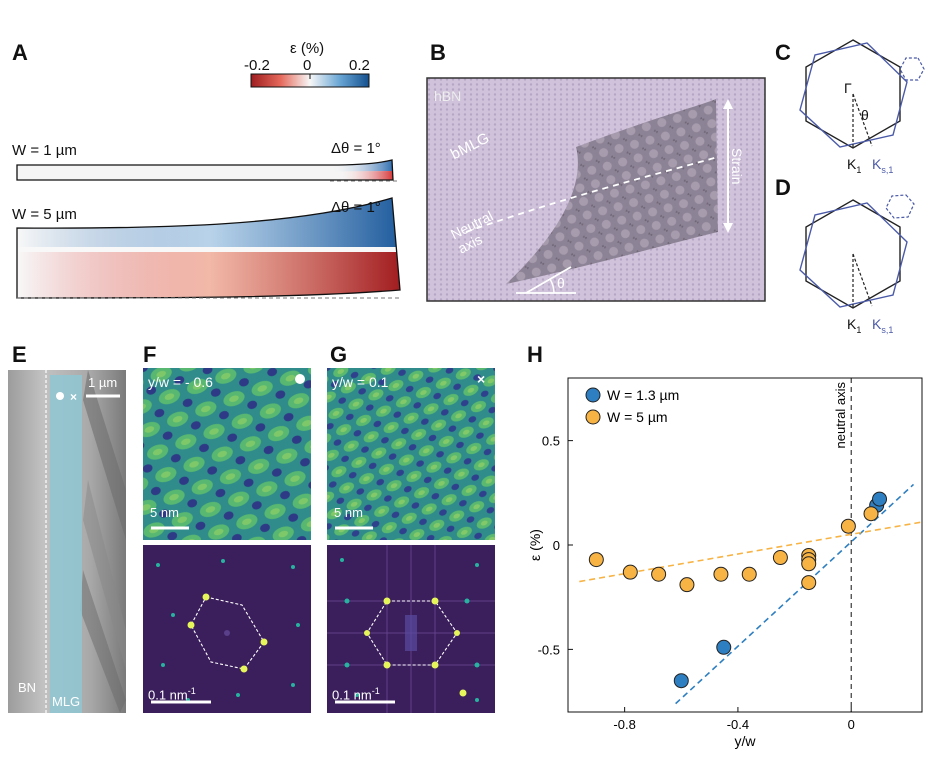 The image size is (940, 763). Describe the element at coordinates (746, 741) in the screenshot. I see `x-axis-label: y/w` at that location.